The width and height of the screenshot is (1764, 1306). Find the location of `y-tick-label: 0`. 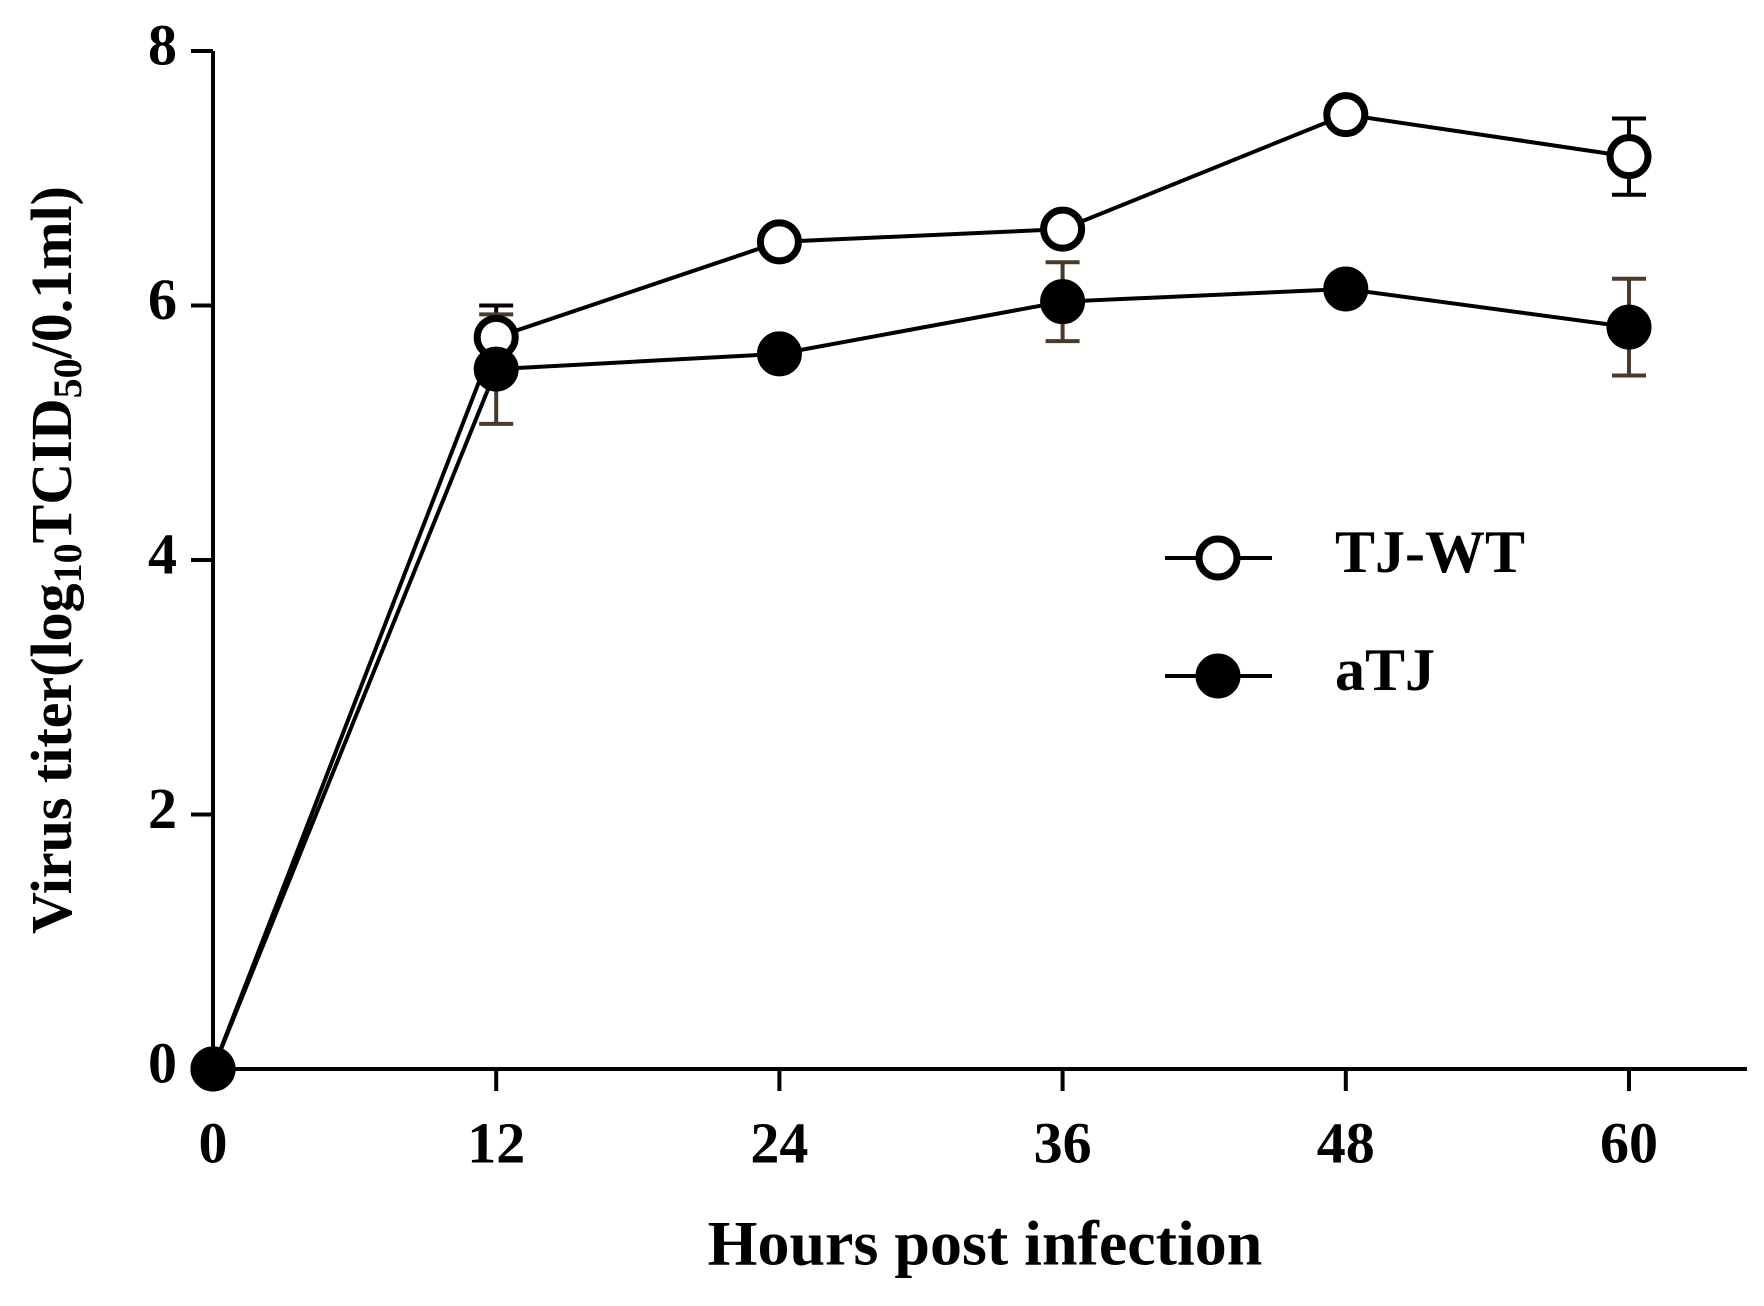

y-tick-label: 0 is located at coordinates (162, 1062).